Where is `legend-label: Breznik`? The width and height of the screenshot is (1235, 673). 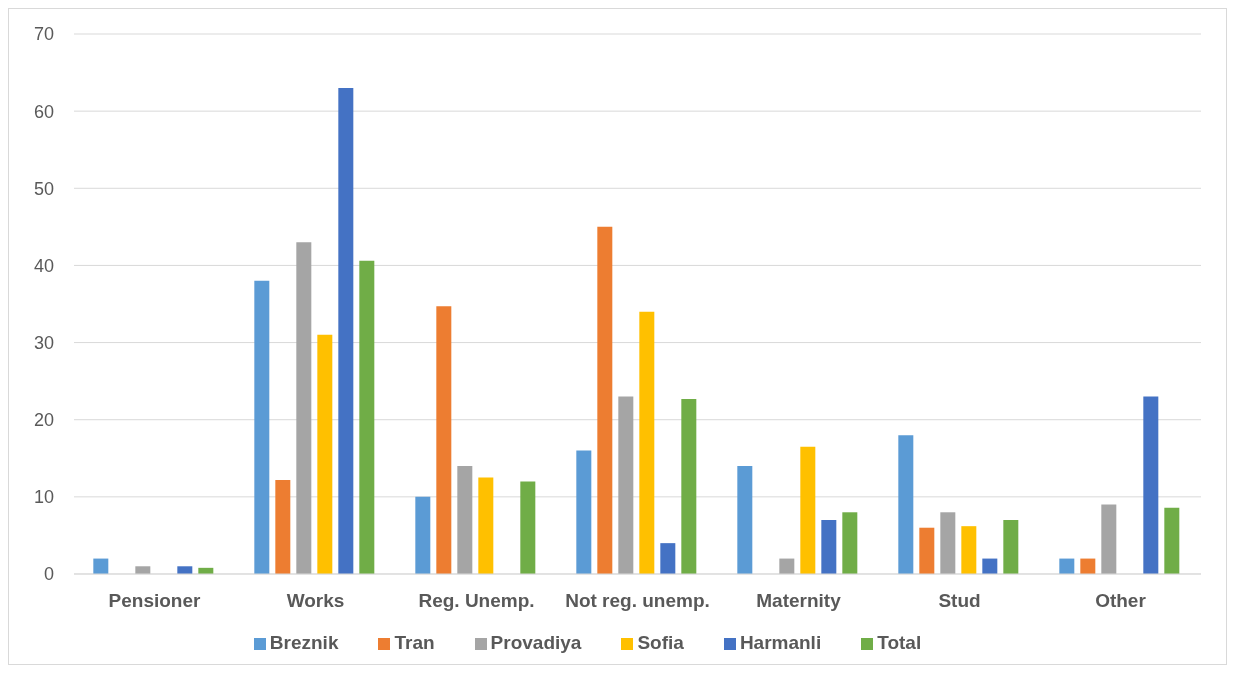 legend-label: Breznik is located at coordinates (304, 642).